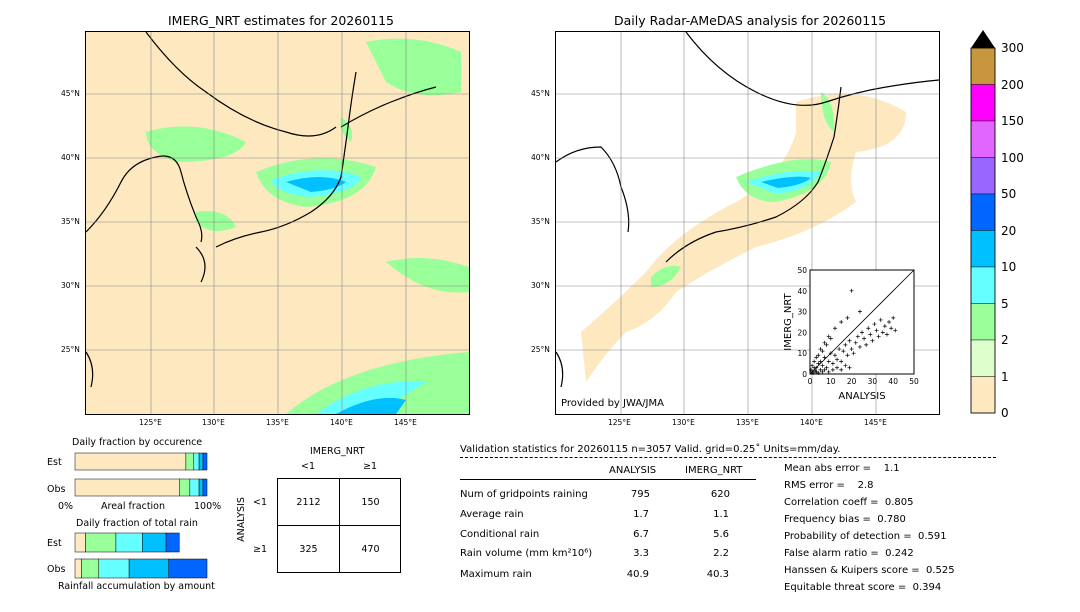  Describe the element at coordinates (337, 451) in the screenshot. I see `contingency-col-header: IMERG_NRT` at that location.